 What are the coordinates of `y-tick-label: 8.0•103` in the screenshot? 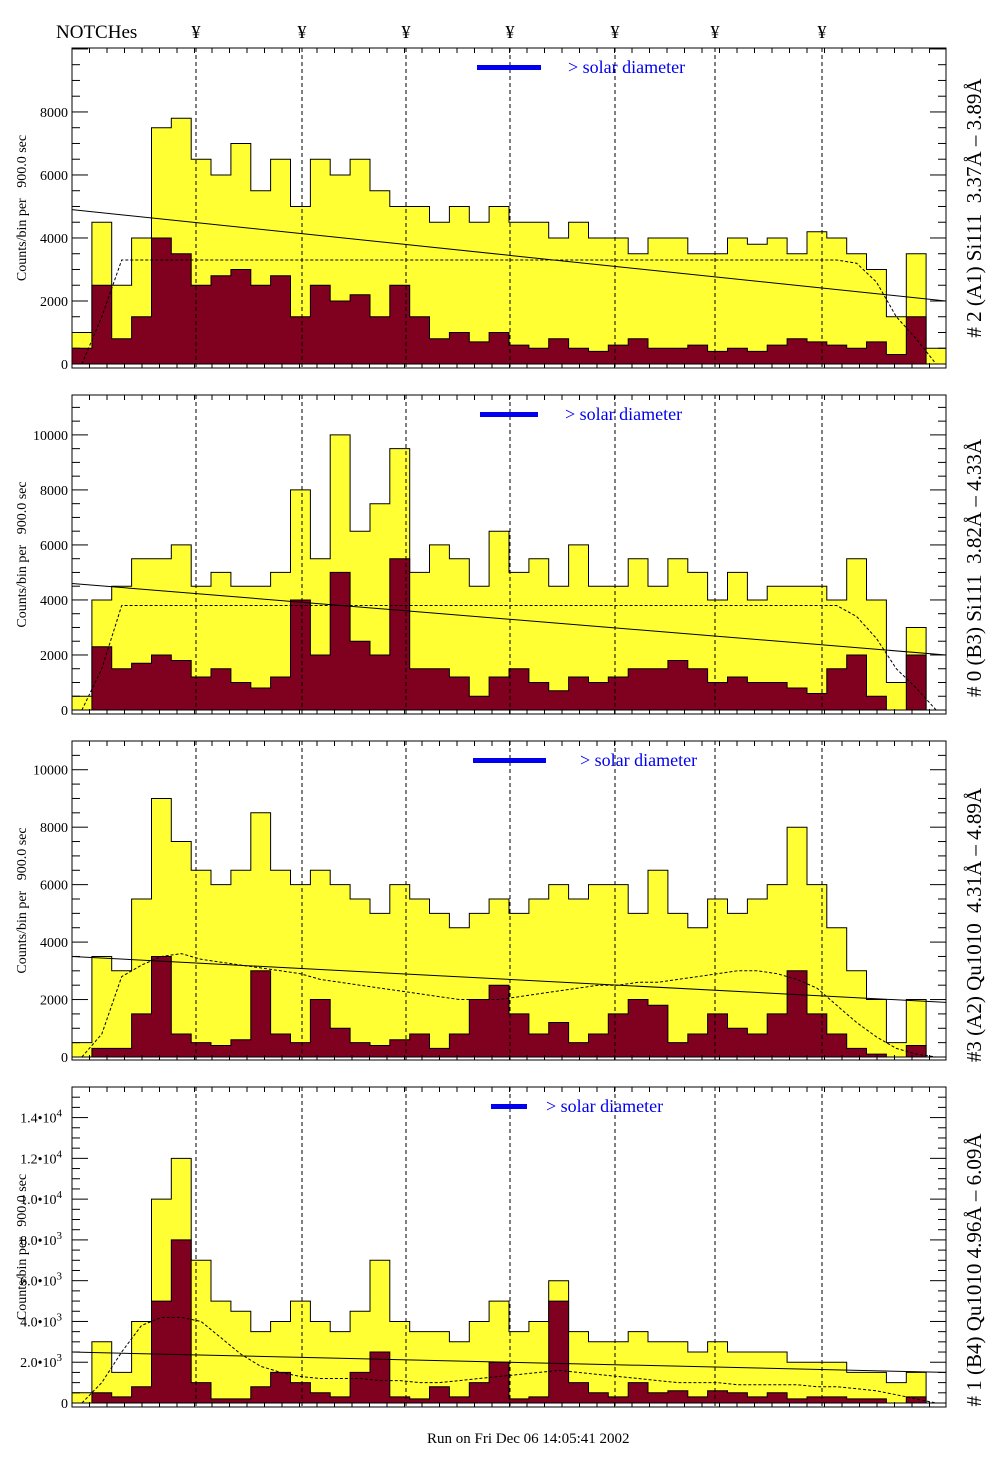 It's located at (41, 1239).